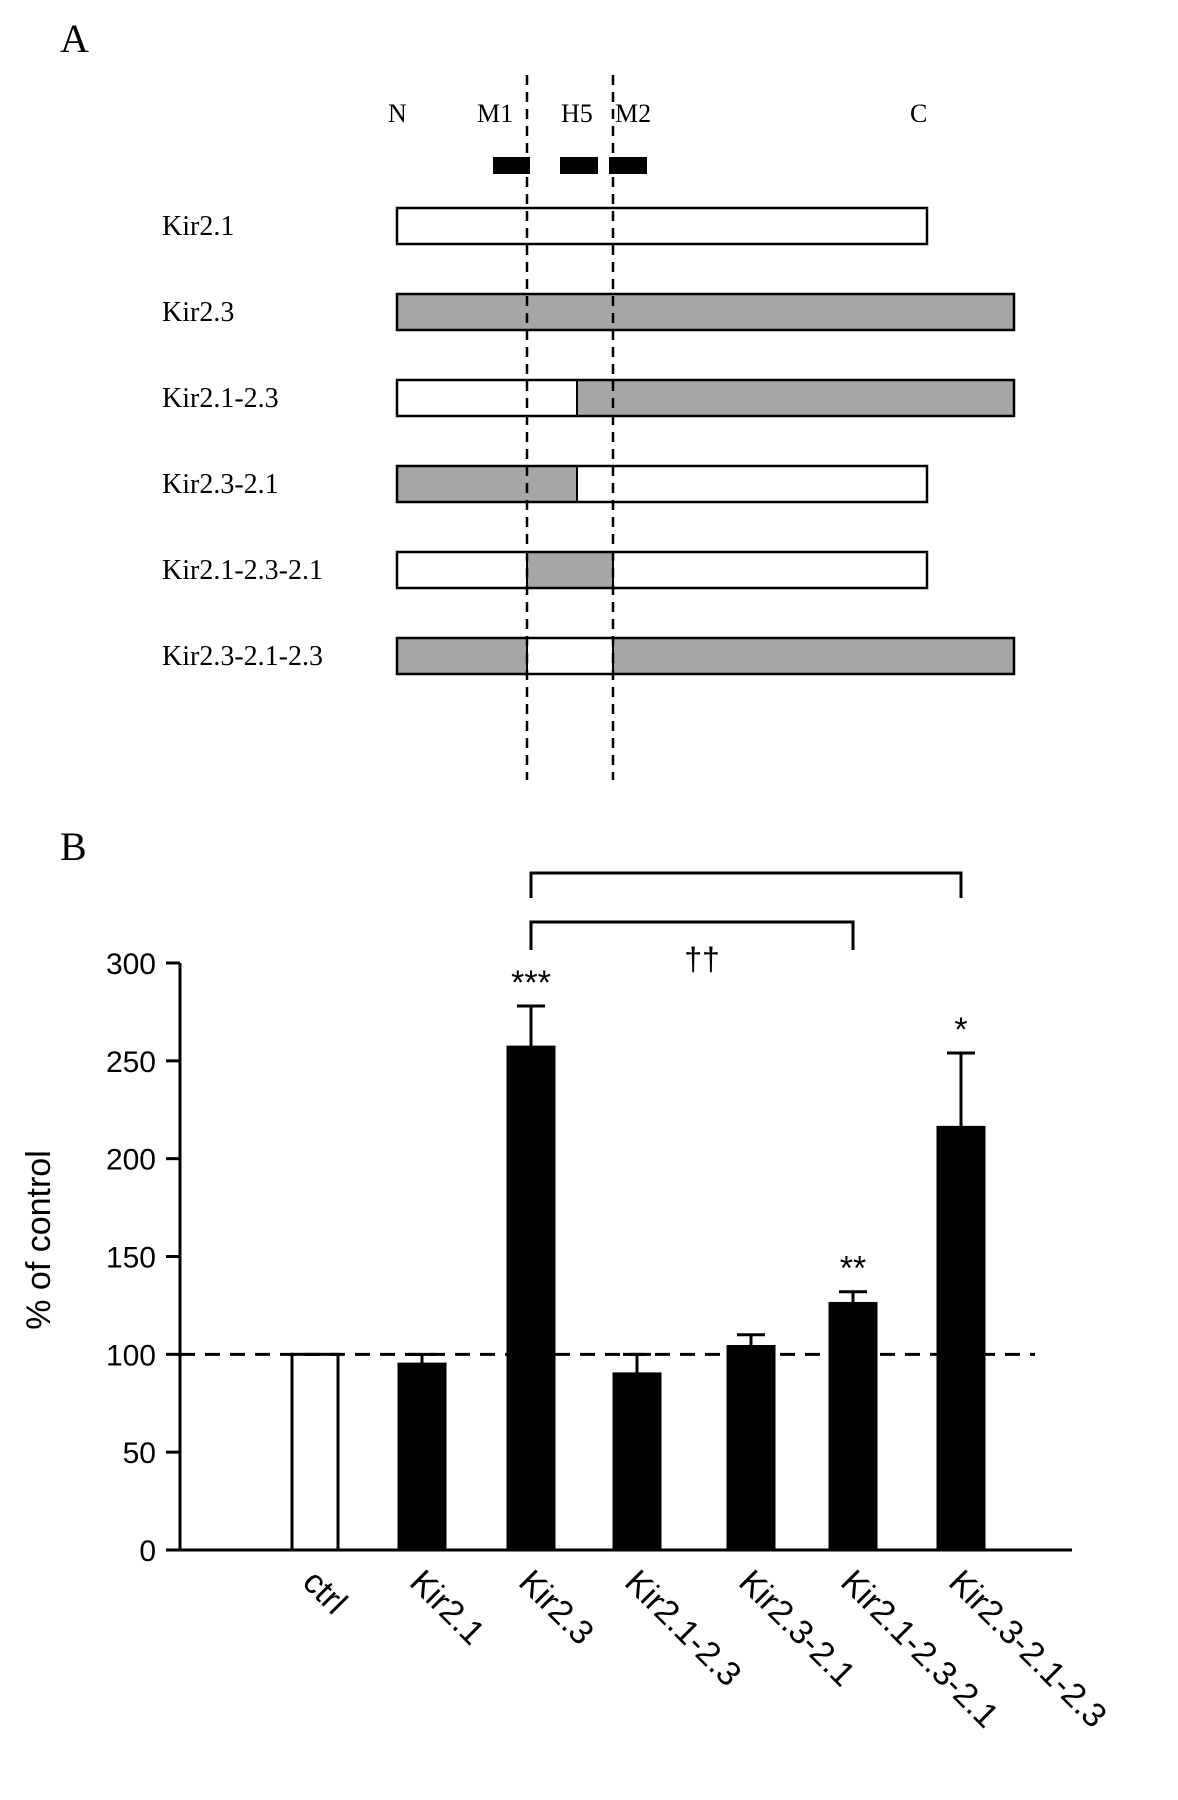 The width and height of the screenshot is (1178, 1800). Describe the element at coordinates (242, 656) in the screenshot. I see `construct-label: Kir2.3-2.1-2.3` at that location.